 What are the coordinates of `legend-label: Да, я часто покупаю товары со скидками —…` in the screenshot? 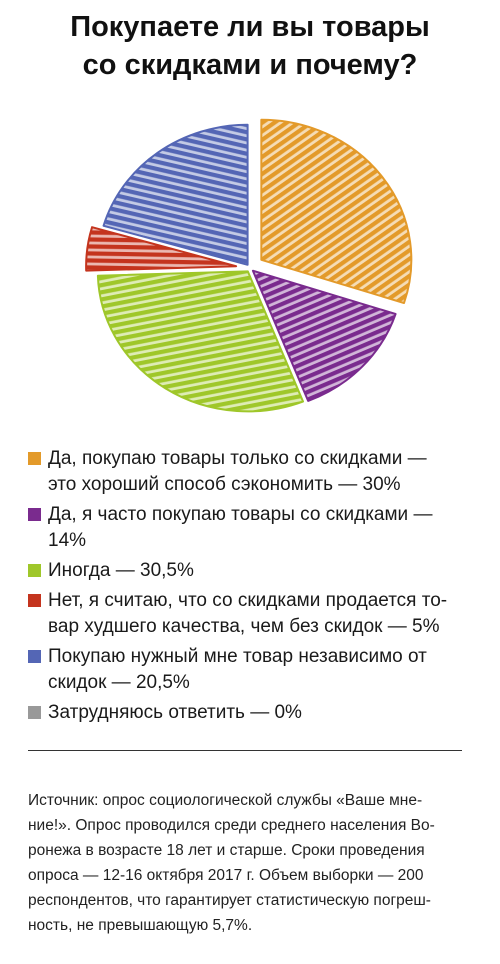 It's located at (240, 527).